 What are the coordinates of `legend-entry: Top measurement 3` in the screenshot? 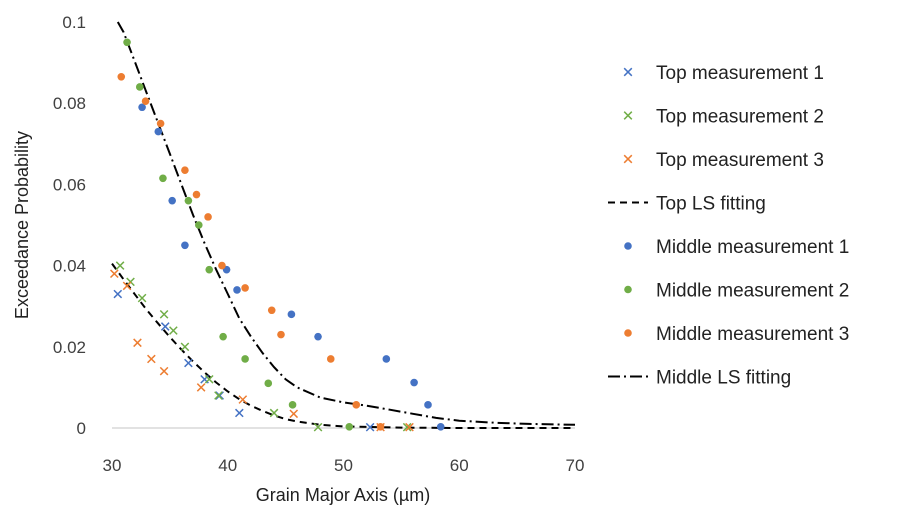 It's located at (723, 160).